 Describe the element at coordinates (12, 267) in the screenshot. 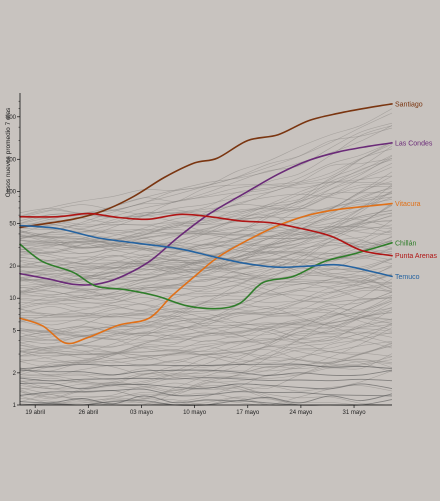

I see `y-tick-label: 20` at that location.